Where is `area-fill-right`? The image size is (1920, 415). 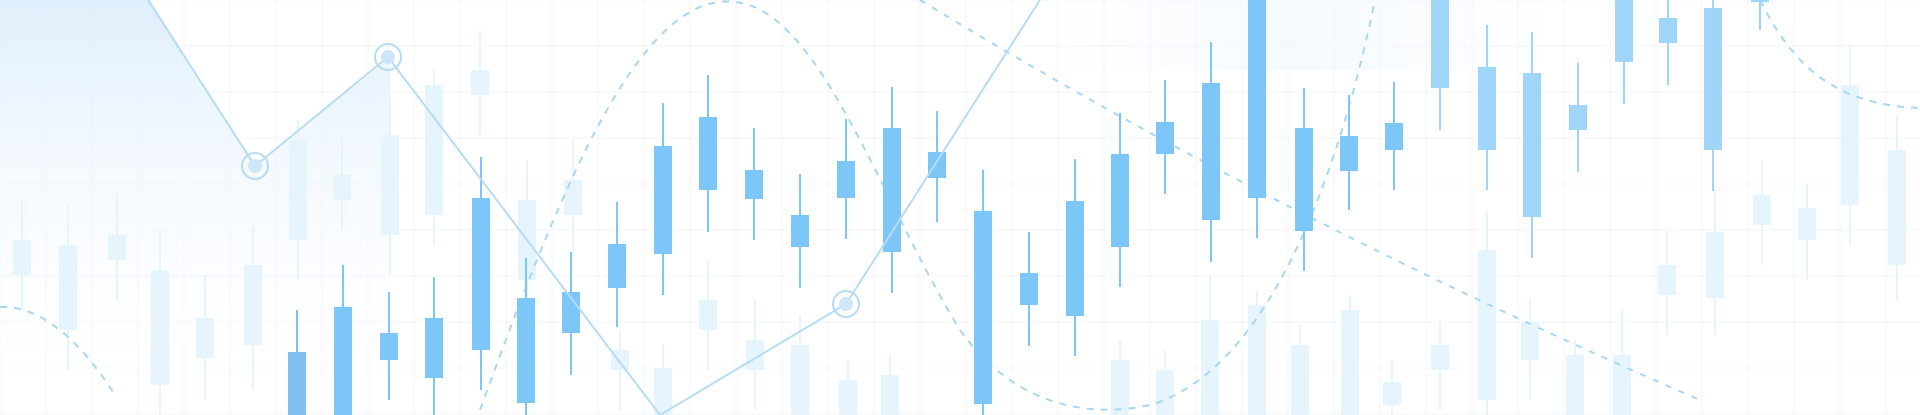
area-fill-right is located at coordinates (1300, 35).